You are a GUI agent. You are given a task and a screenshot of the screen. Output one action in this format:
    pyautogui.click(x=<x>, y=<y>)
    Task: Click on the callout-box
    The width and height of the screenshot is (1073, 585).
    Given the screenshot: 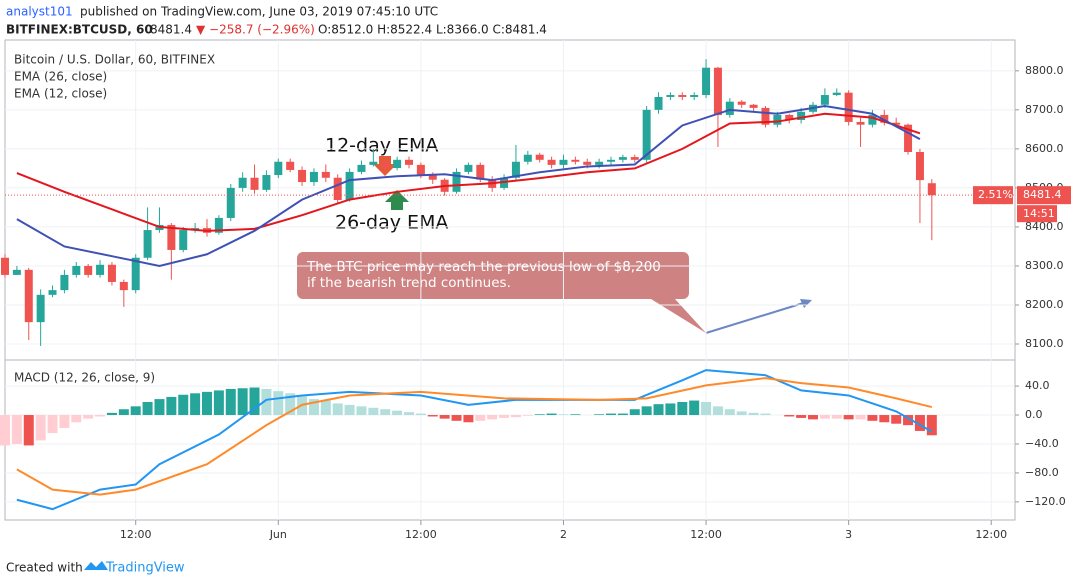 What is the action you would take?
    pyautogui.click(x=501, y=292)
    